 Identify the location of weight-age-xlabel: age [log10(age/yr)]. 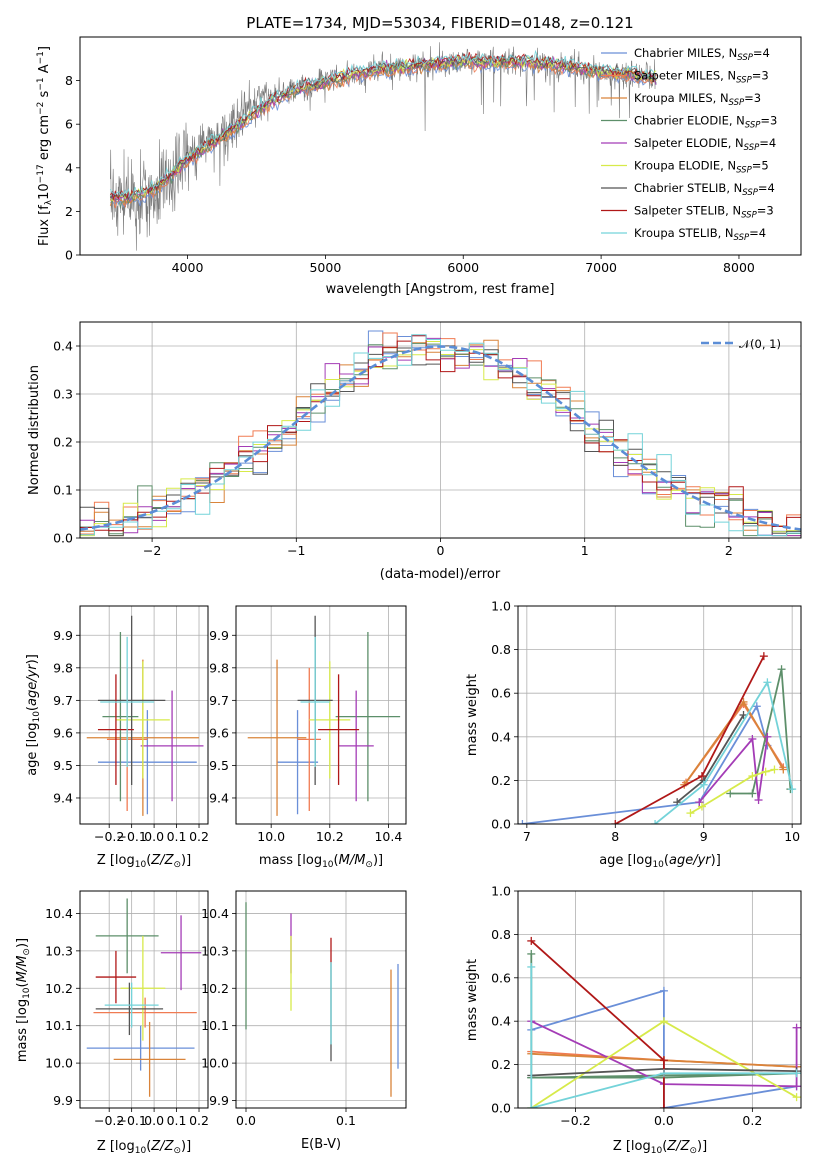
(660, 861).